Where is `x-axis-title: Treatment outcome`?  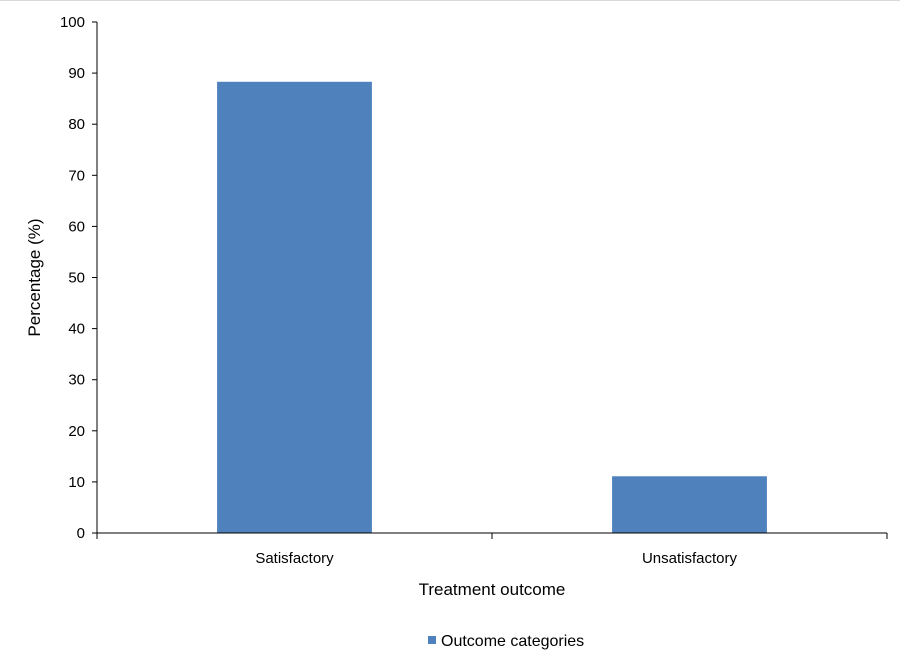 x-axis-title: Treatment outcome is located at coordinates (492, 589).